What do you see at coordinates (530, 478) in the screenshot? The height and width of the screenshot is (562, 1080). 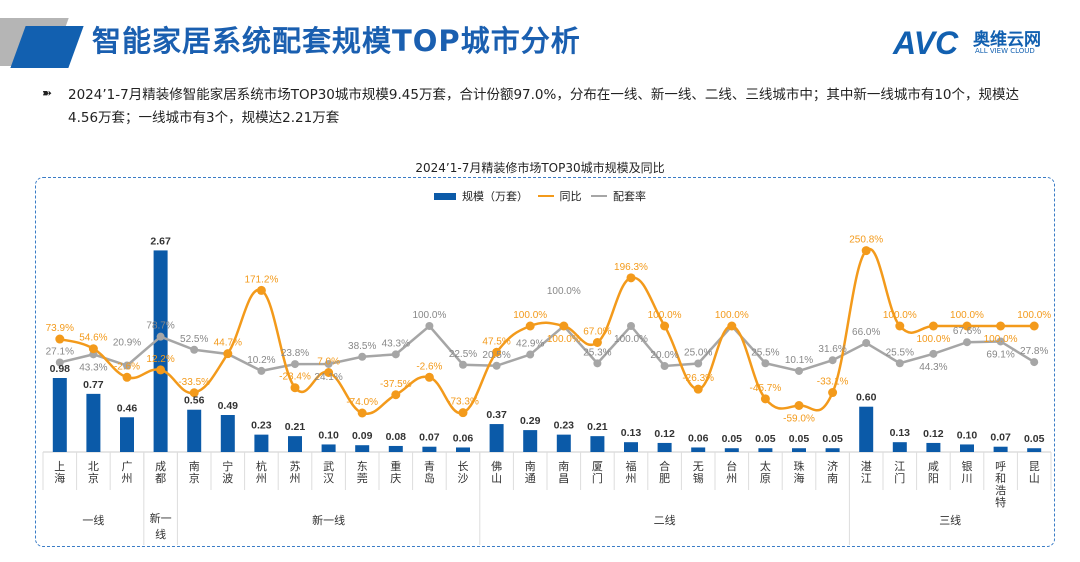 I see `category-label: 通` at bounding box center [530, 478].